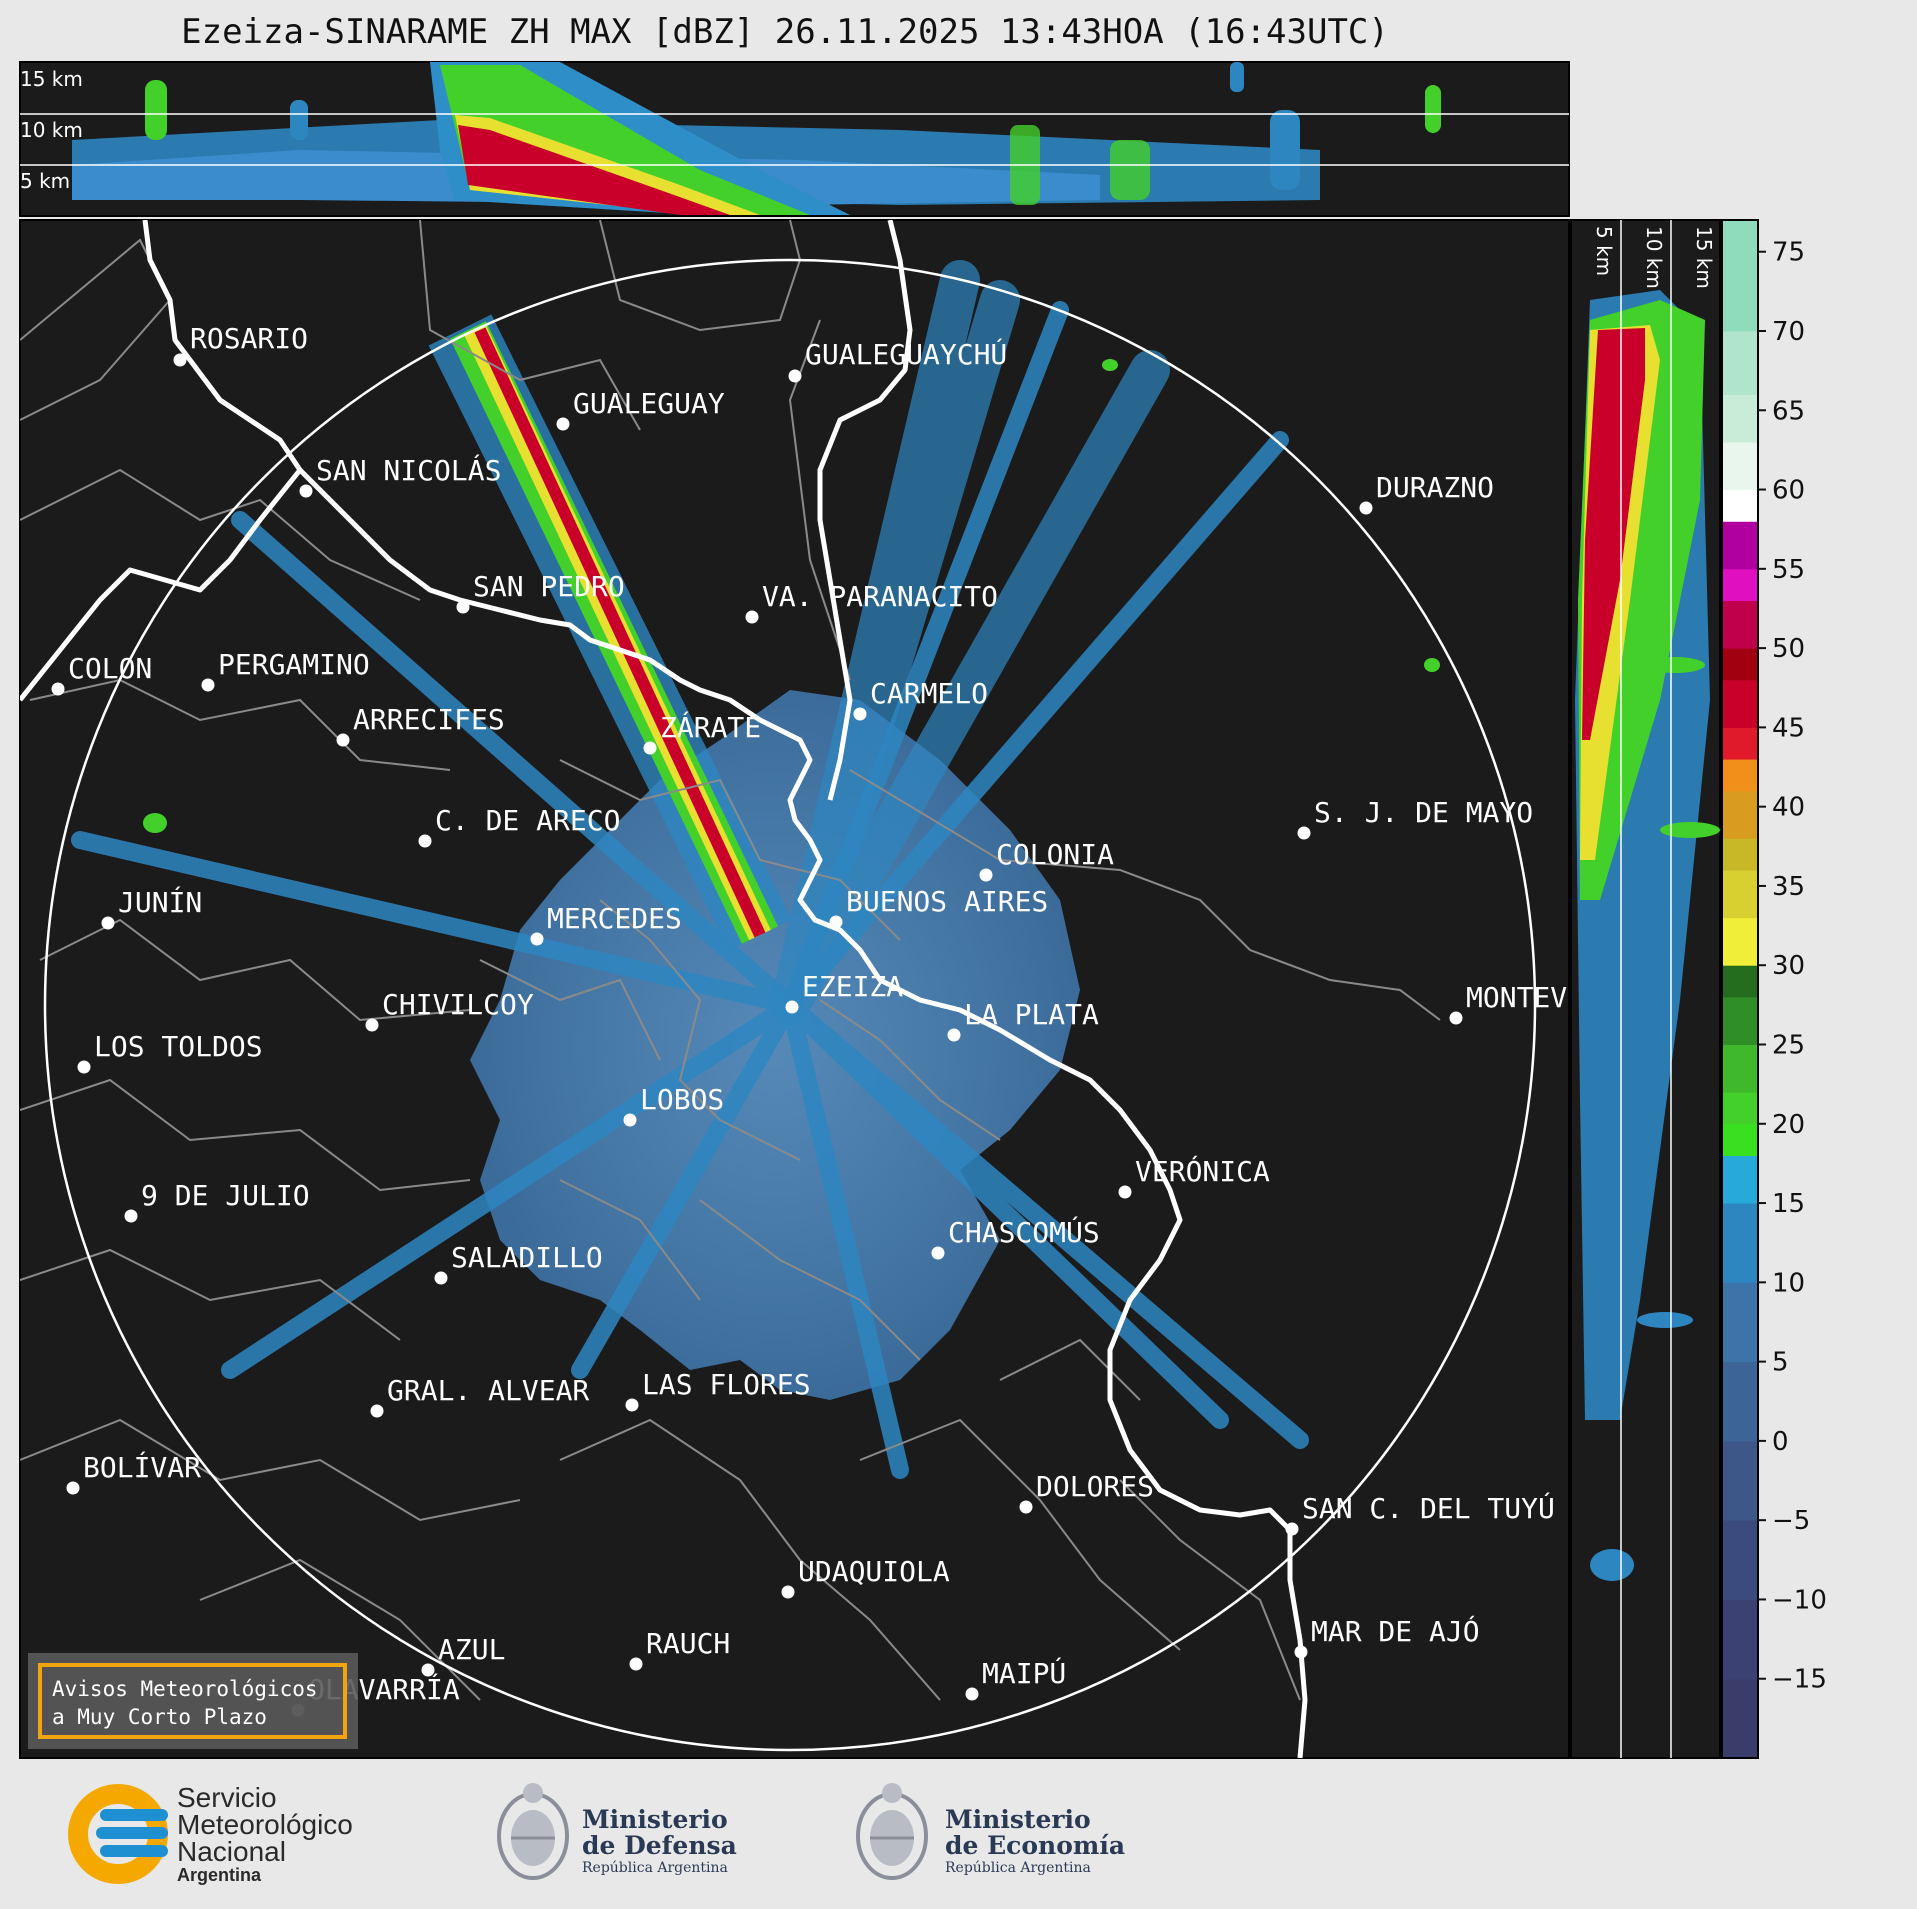  What do you see at coordinates (185, 1689) in the screenshot?
I see `warning-box-line1: Avisos Meteorológicos` at bounding box center [185, 1689].